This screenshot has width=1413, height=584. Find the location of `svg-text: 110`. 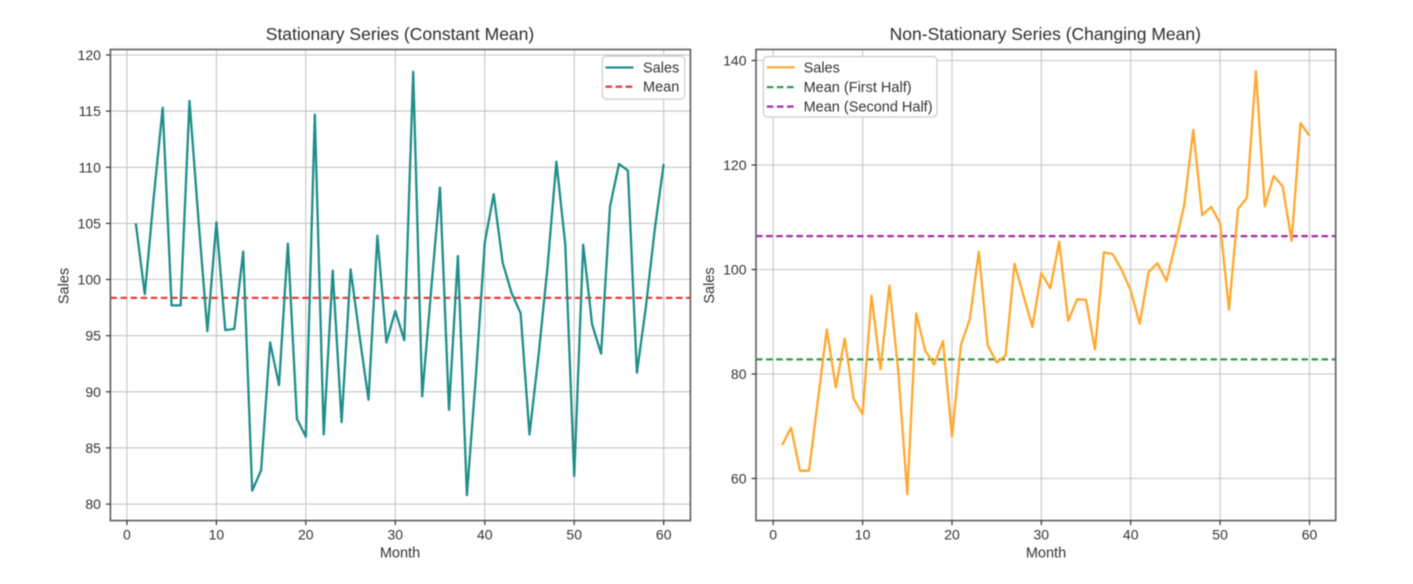

svg-text: 110 is located at coordinates (90, 167).